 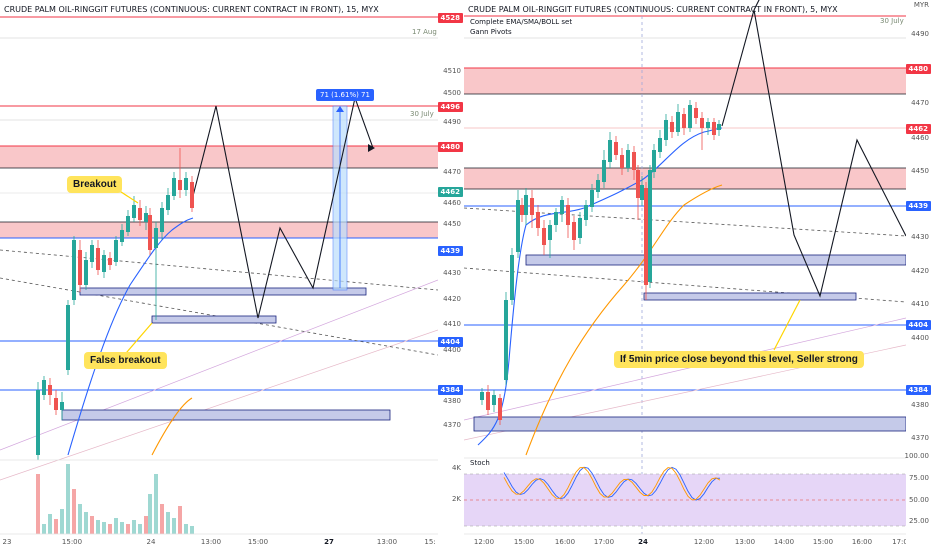 I want to click on rtime-9: 16:00, so click(x=862, y=542).